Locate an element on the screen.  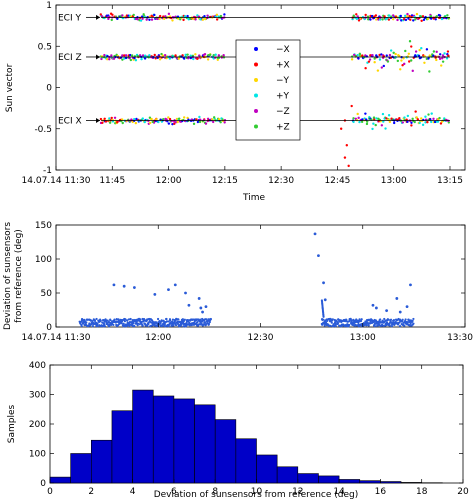
deviation-points is located at coordinates (246, 280).